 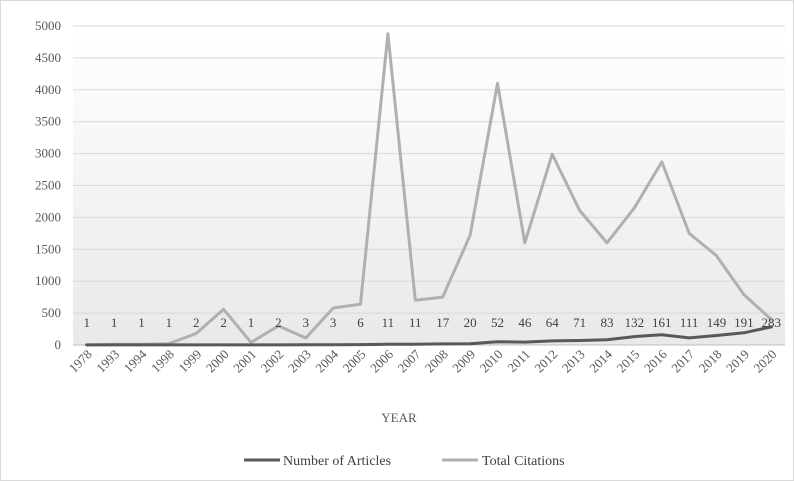 What do you see at coordinates (436, 361) in the screenshot?
I see `x-tick-label: 2008` at bounding box center [436, 361].